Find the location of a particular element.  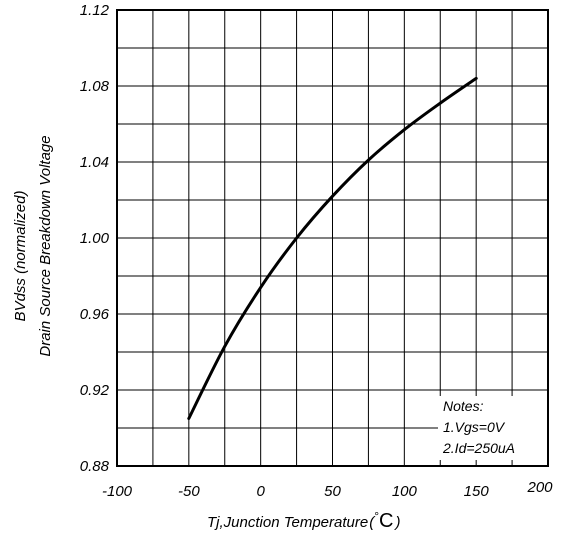

y-tick-labels: 0.88 0.92 0.96 1.00 1.04 1.08 1.12 is located at coordinates (95, 238).